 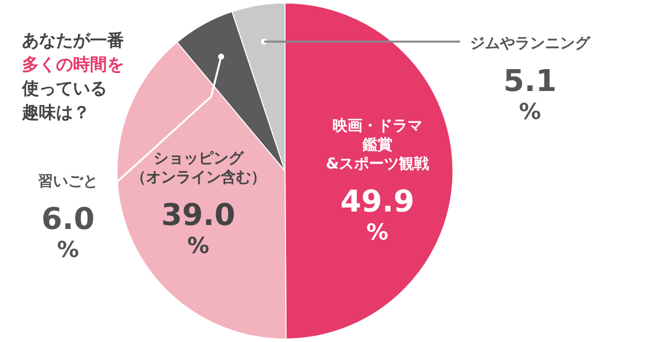 I want to click on data-label: 6.0%, so click(x=68, y=232).